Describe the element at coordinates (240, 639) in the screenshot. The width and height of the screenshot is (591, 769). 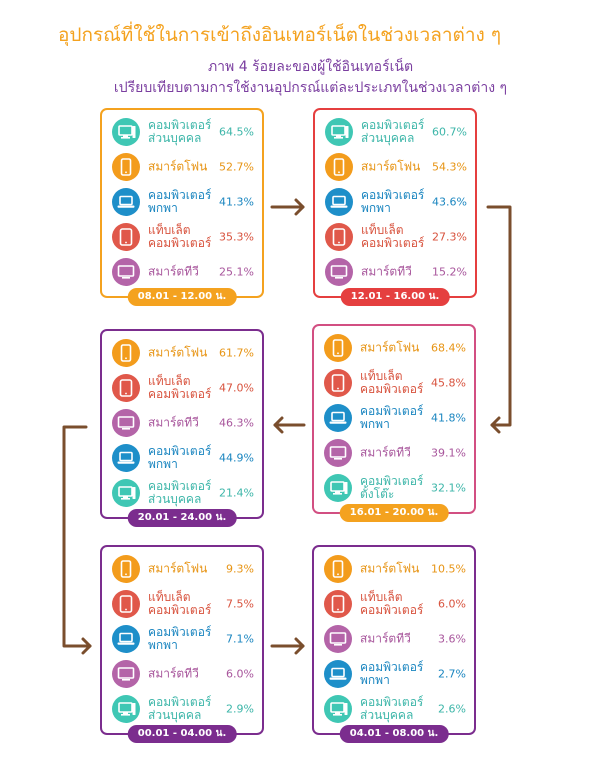
I see `percent-value: 7.1%` at that location.